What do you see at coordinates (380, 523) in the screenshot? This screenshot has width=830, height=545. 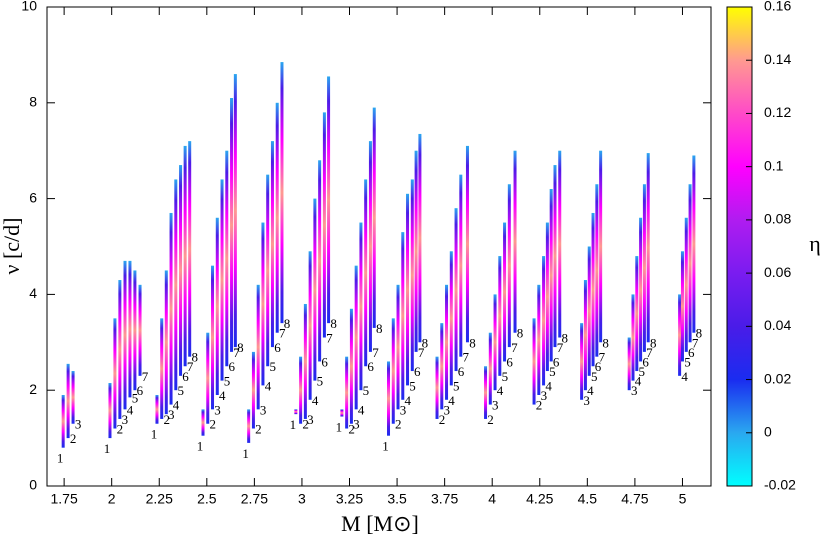 I see `x-axis-title: M [M⊙]` at bounding box center [380, 523].